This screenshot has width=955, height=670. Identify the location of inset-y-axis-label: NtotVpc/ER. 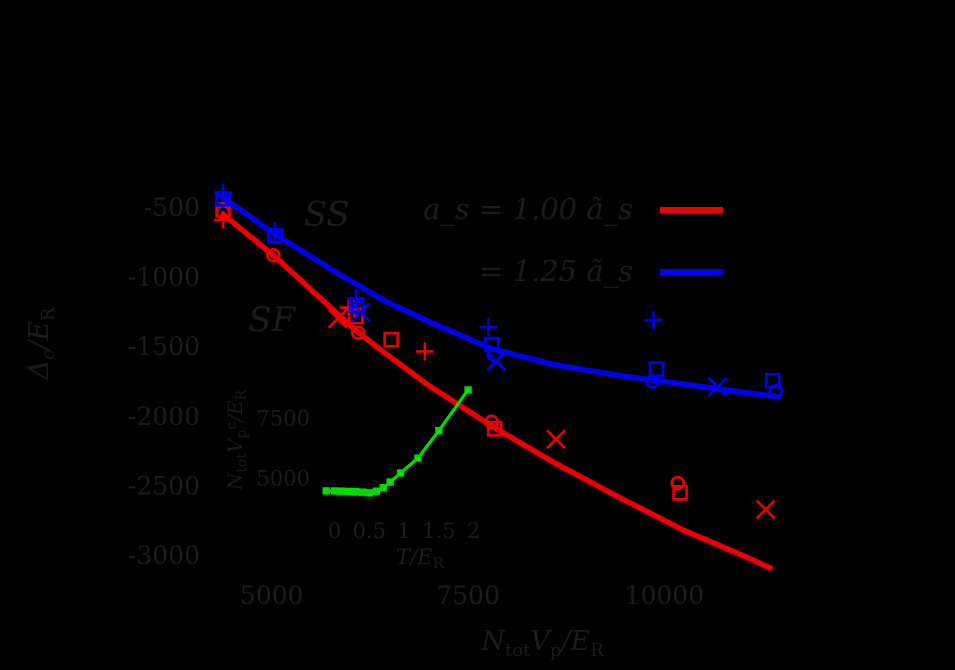
(236, 440).